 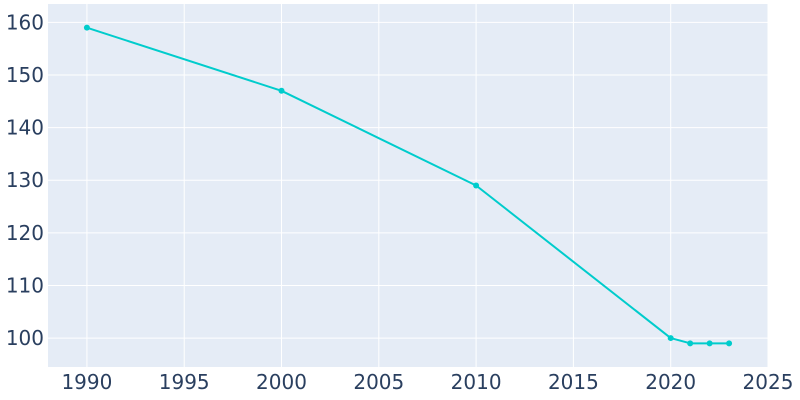 What do you see at coordinates (427, 382) in the screenshot?
I see `x-axis-tick-labels: 1990 1995 2000 2005 2010 2015 2020 2025` at bounding box center [427, 382].